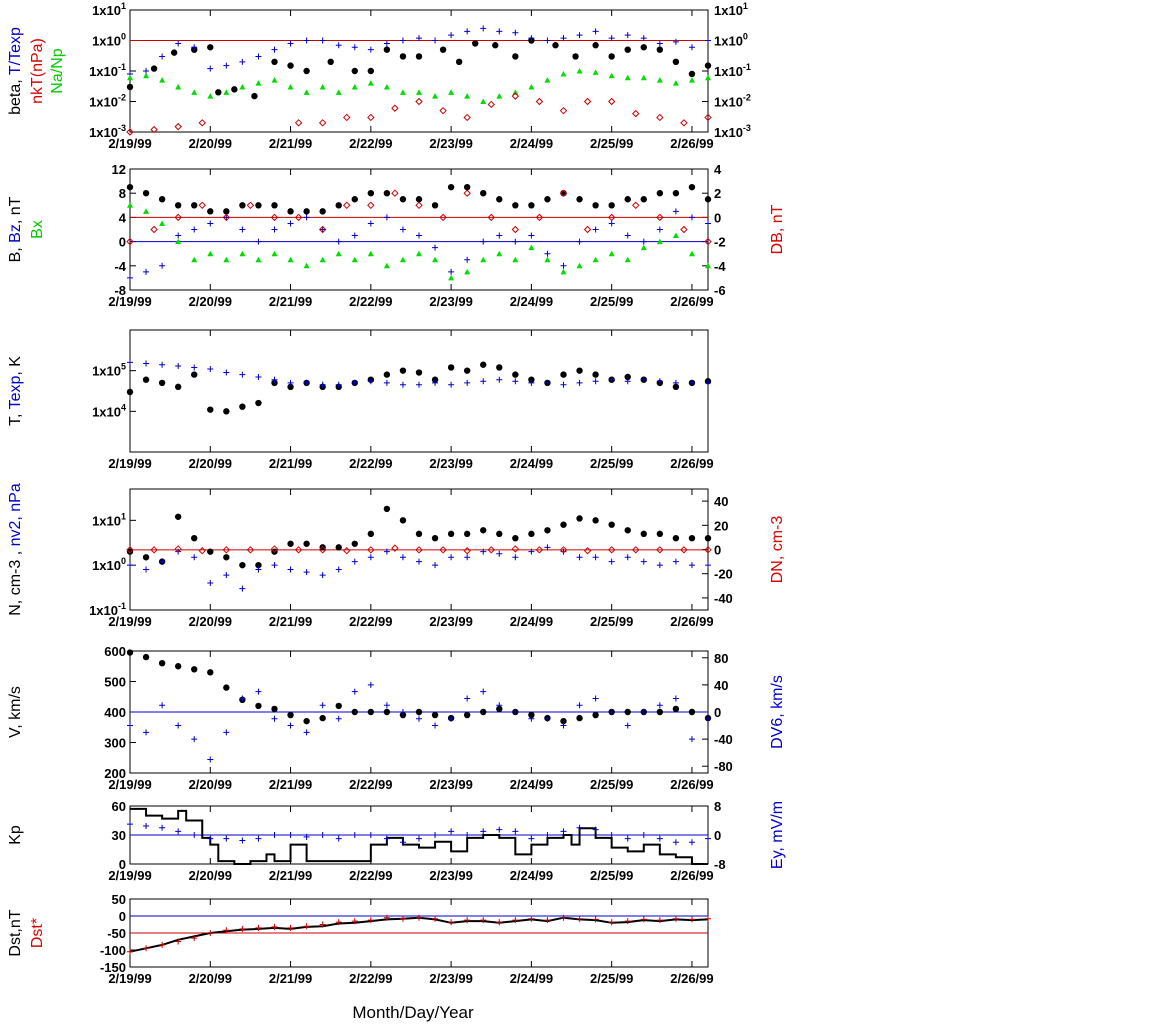  Describe the element at coordinates (210, 463) in the screenshot. I see `x-tick-label: 2/20/99` at that location.